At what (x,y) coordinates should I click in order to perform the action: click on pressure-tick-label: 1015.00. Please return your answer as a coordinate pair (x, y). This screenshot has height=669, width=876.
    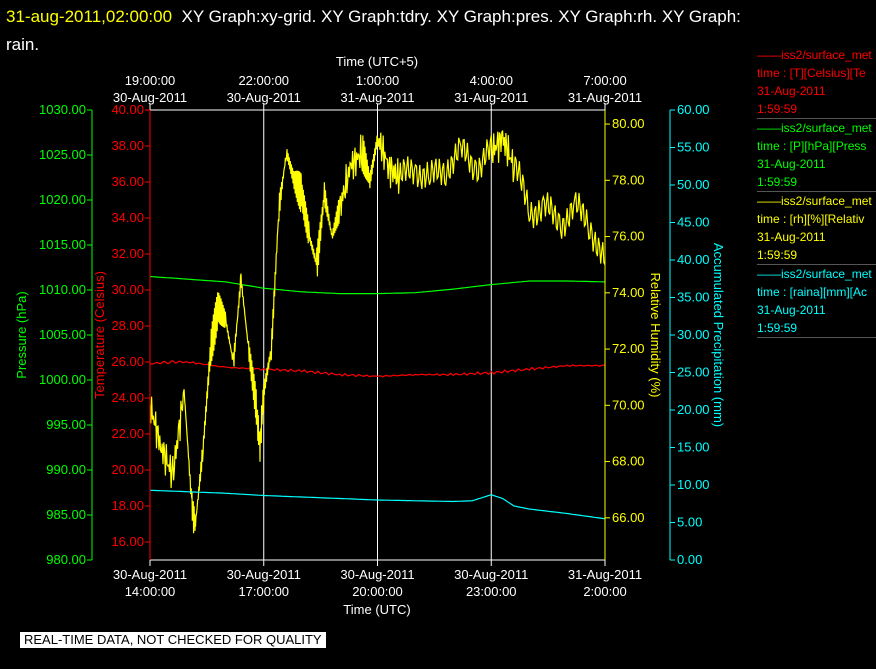
    Looking at the image, I should click on (62, 244).